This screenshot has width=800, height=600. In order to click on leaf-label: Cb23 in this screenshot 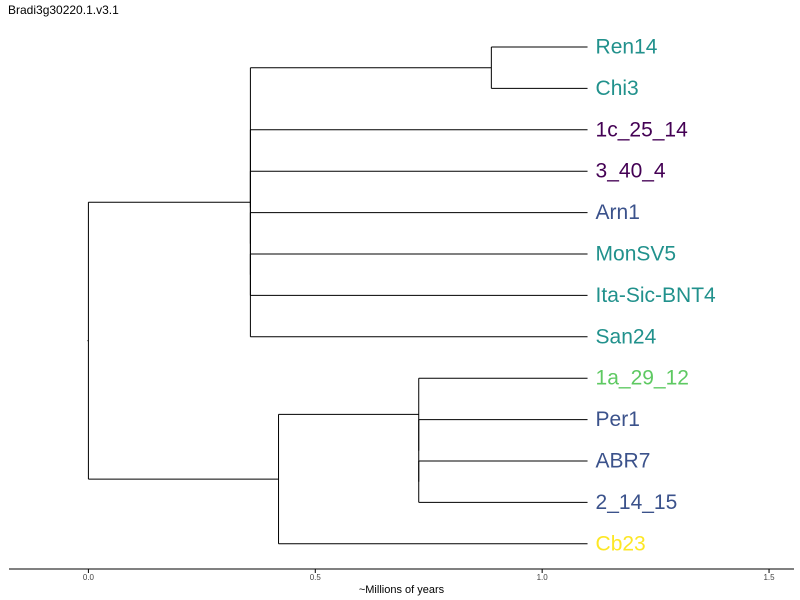, I will do `click(621, 543)`.